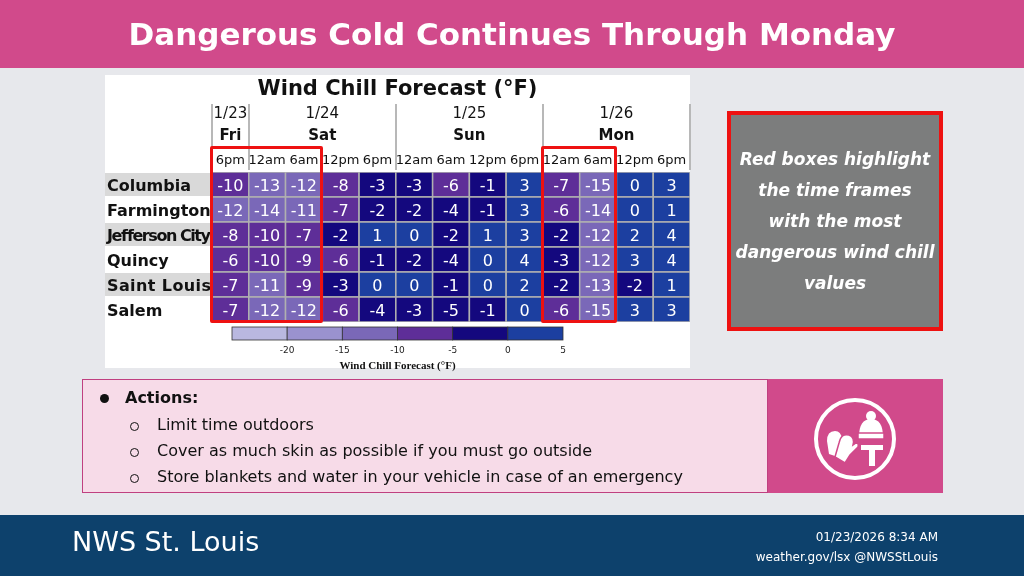 Image resolution: width=1024 pixels, height=576 pixels. What do you see at coordinates (267, 285) in the screenshot?
I see `data-label: -11` at bounding box center [267, 285].